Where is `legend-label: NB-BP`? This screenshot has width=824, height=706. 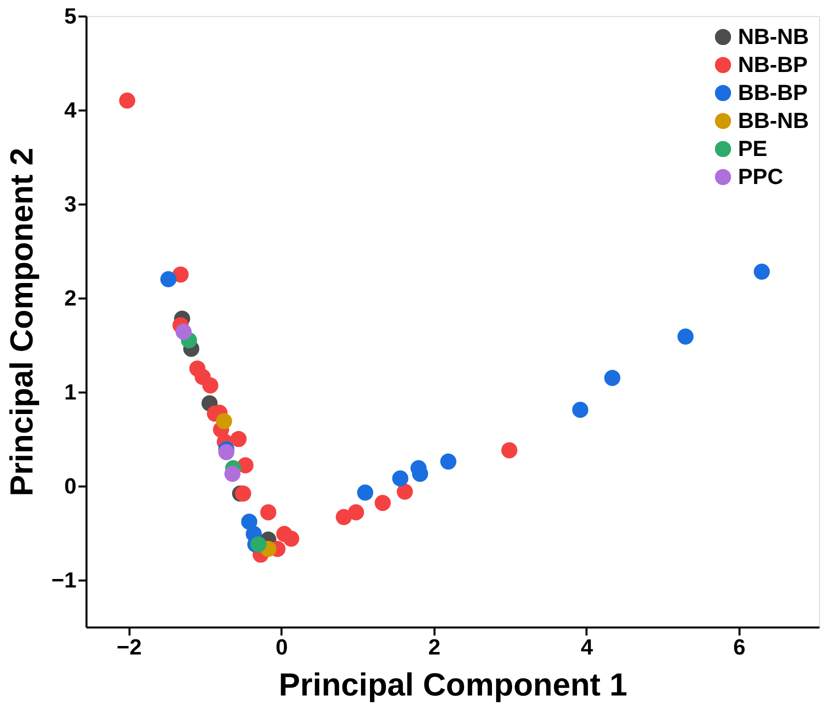 legend-label: NB-BP is located at coordinates (773, 64).